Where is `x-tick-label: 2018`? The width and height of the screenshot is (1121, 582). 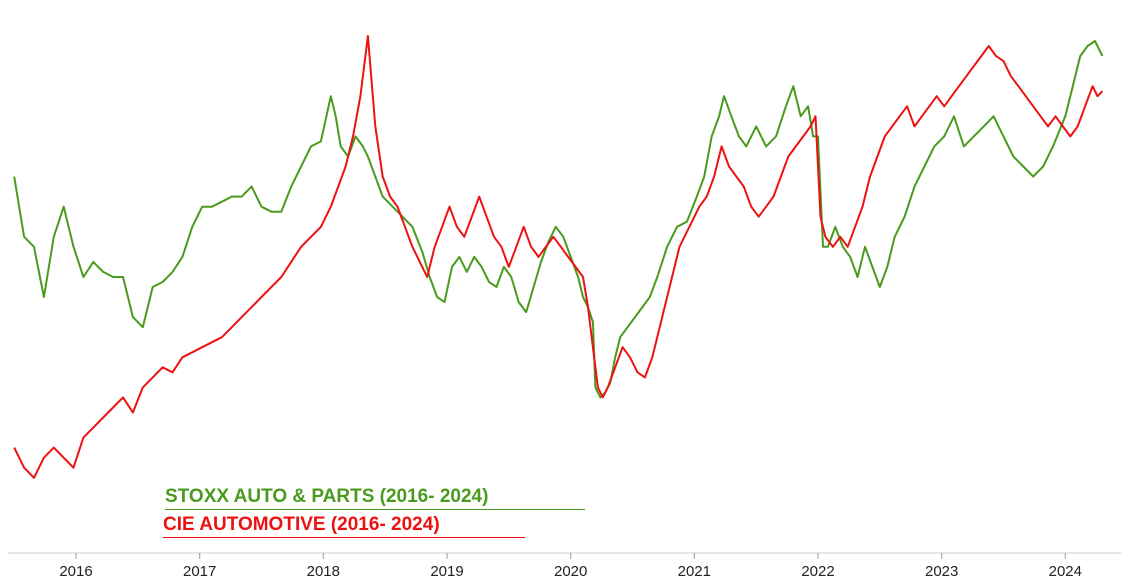
x-tick-label: 2018 is located at coordinates (323, 571).